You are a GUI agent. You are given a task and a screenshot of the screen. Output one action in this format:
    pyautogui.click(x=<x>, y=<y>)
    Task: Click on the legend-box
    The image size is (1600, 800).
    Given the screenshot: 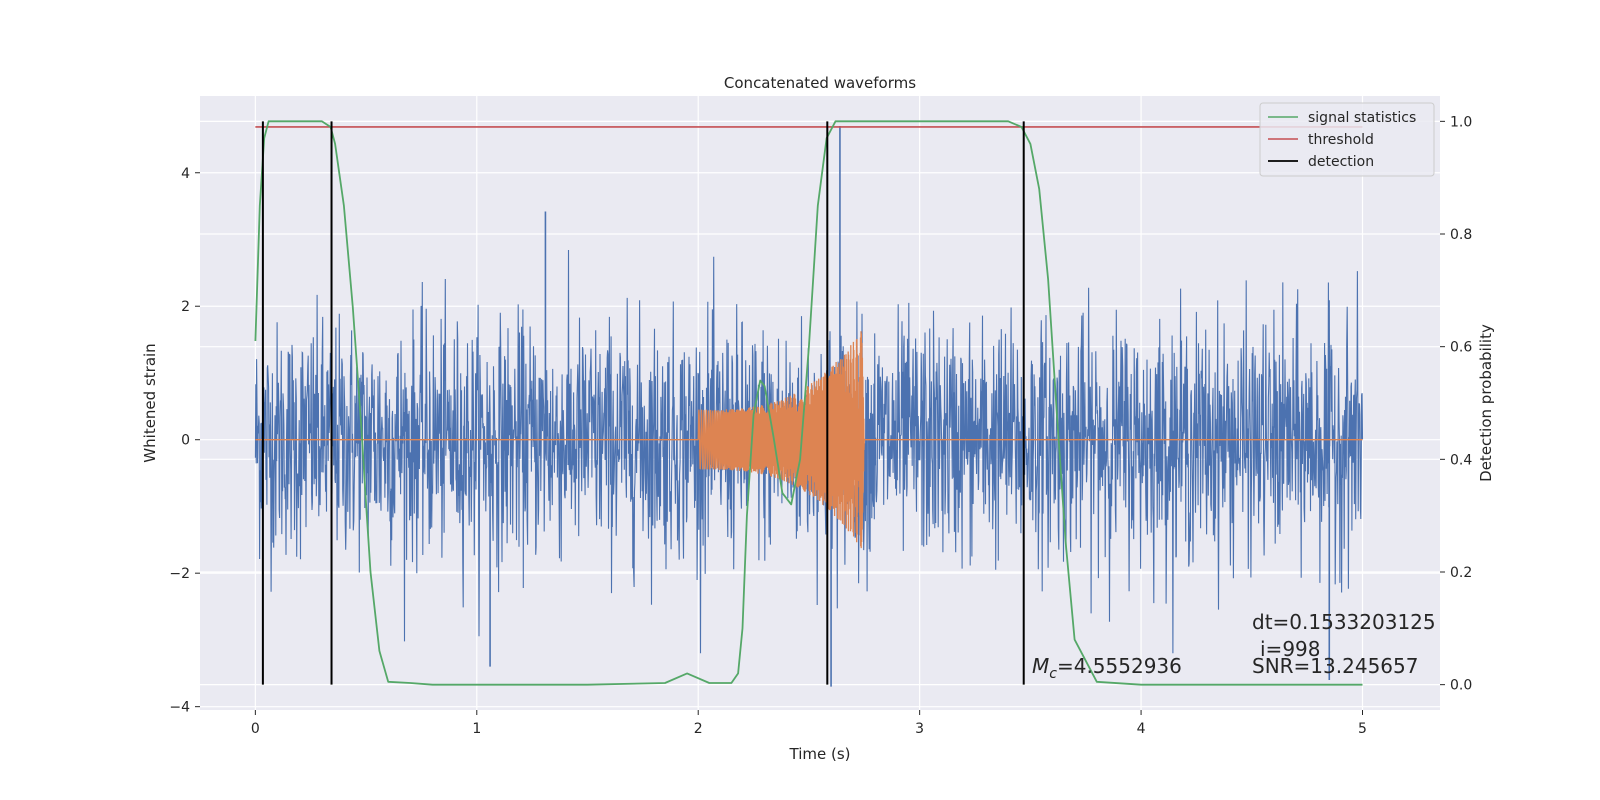 What is the action you would take?
    pyautogui.click(x=1347, y=139)
    